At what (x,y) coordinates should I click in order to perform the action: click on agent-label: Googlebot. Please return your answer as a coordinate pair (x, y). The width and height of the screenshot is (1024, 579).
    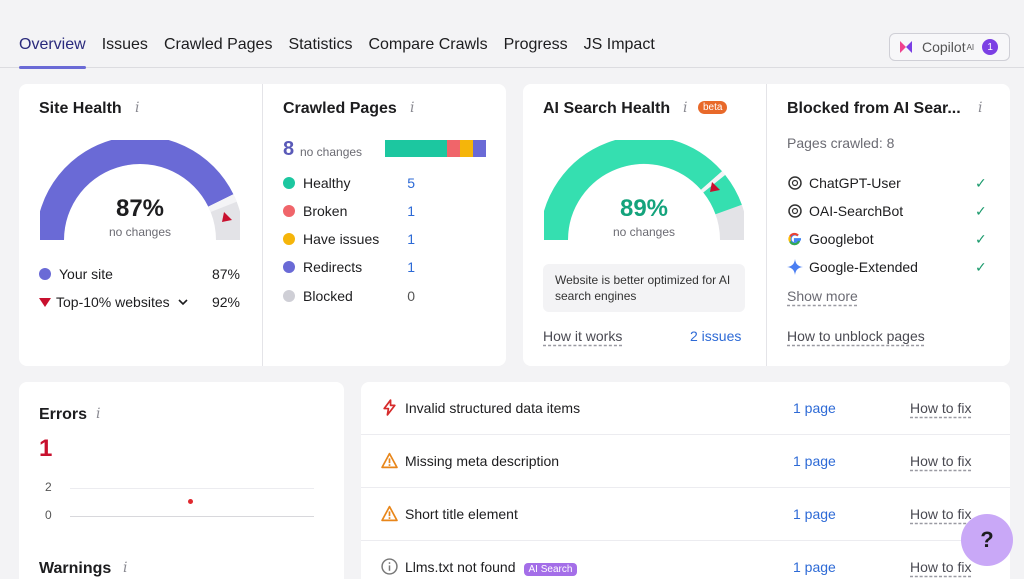
    Looking at the image, I should click on (841, 239).